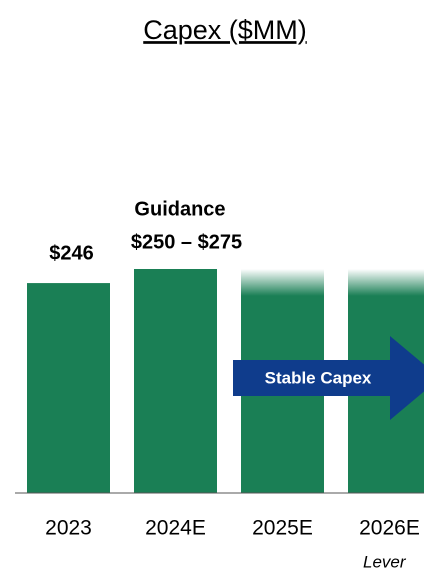 This screenshot has height=574, width=424. Describe the element at coordinates (68, 528) in the screenshot. I see `x-tick-label: 2023` at that location.